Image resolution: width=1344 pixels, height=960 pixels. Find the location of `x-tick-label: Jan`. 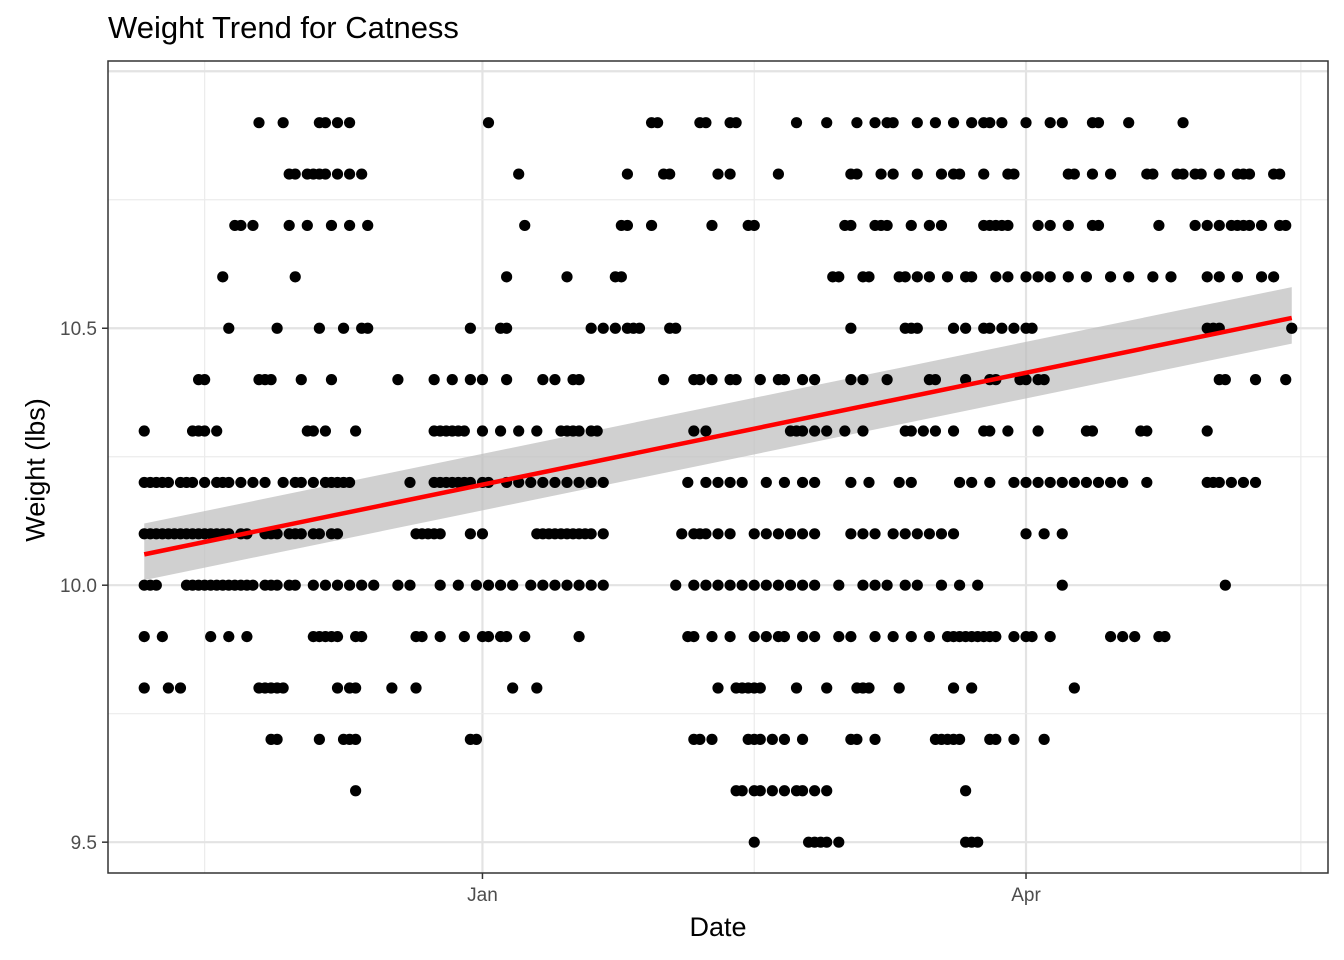

x-tick-label: Jan is located at coordinates (482, 895).